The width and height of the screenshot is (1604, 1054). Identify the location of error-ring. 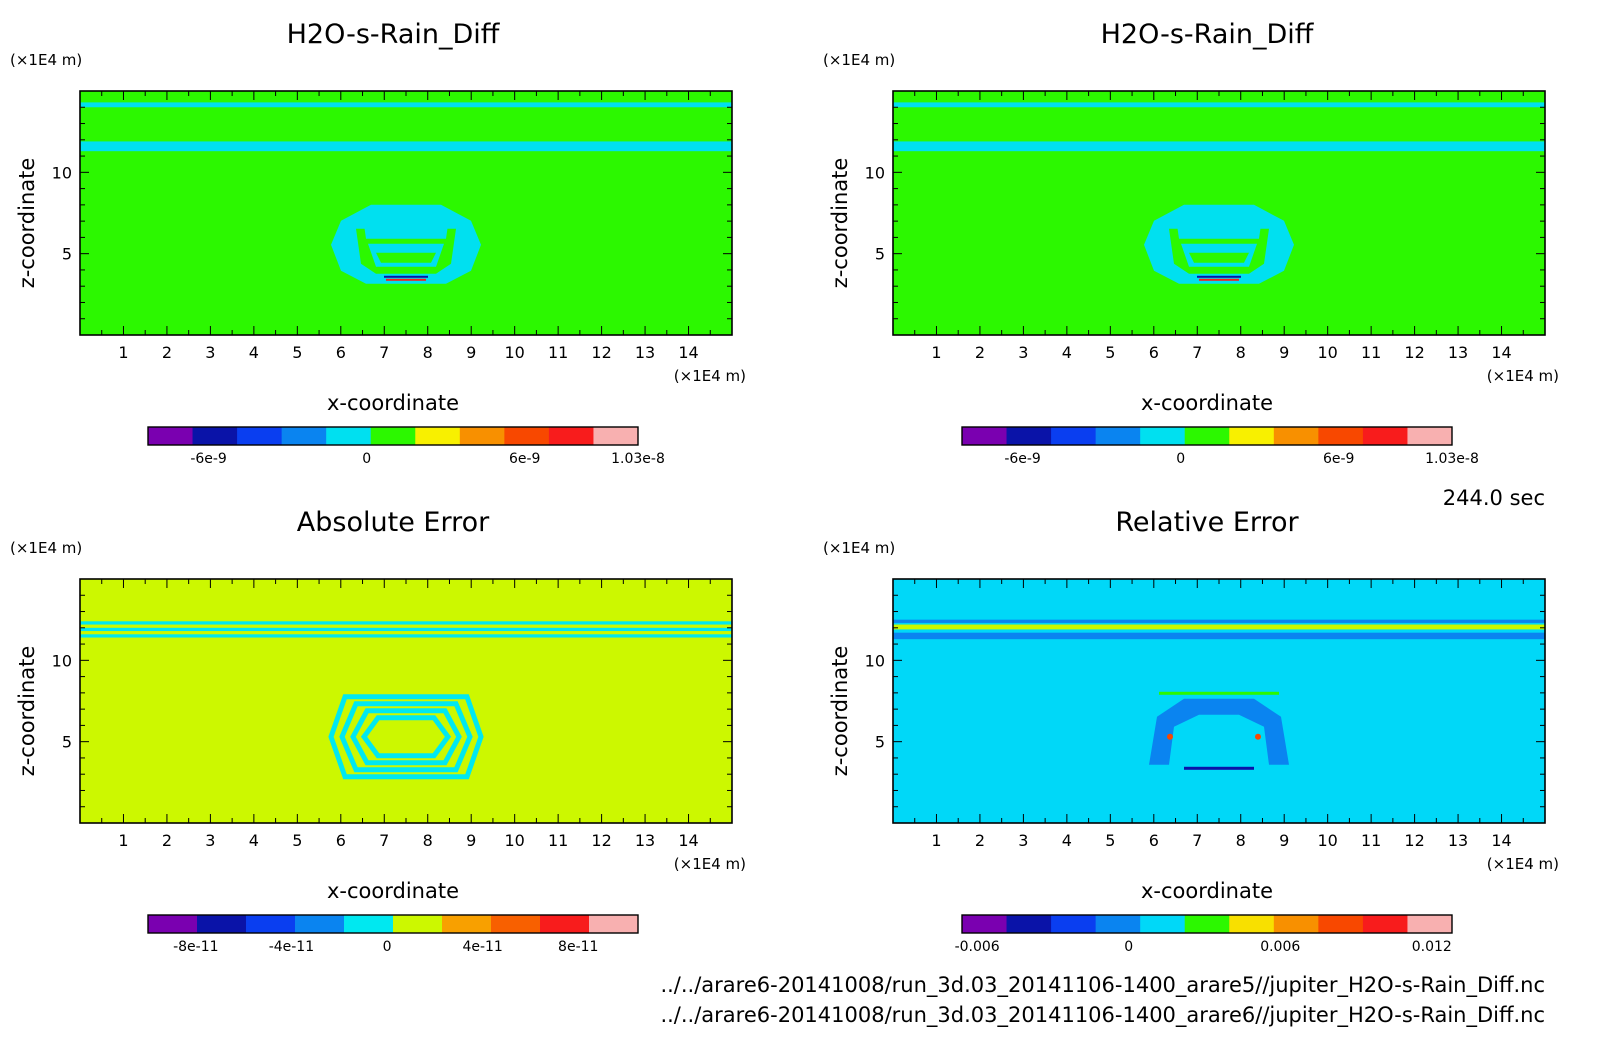
(406, 737).